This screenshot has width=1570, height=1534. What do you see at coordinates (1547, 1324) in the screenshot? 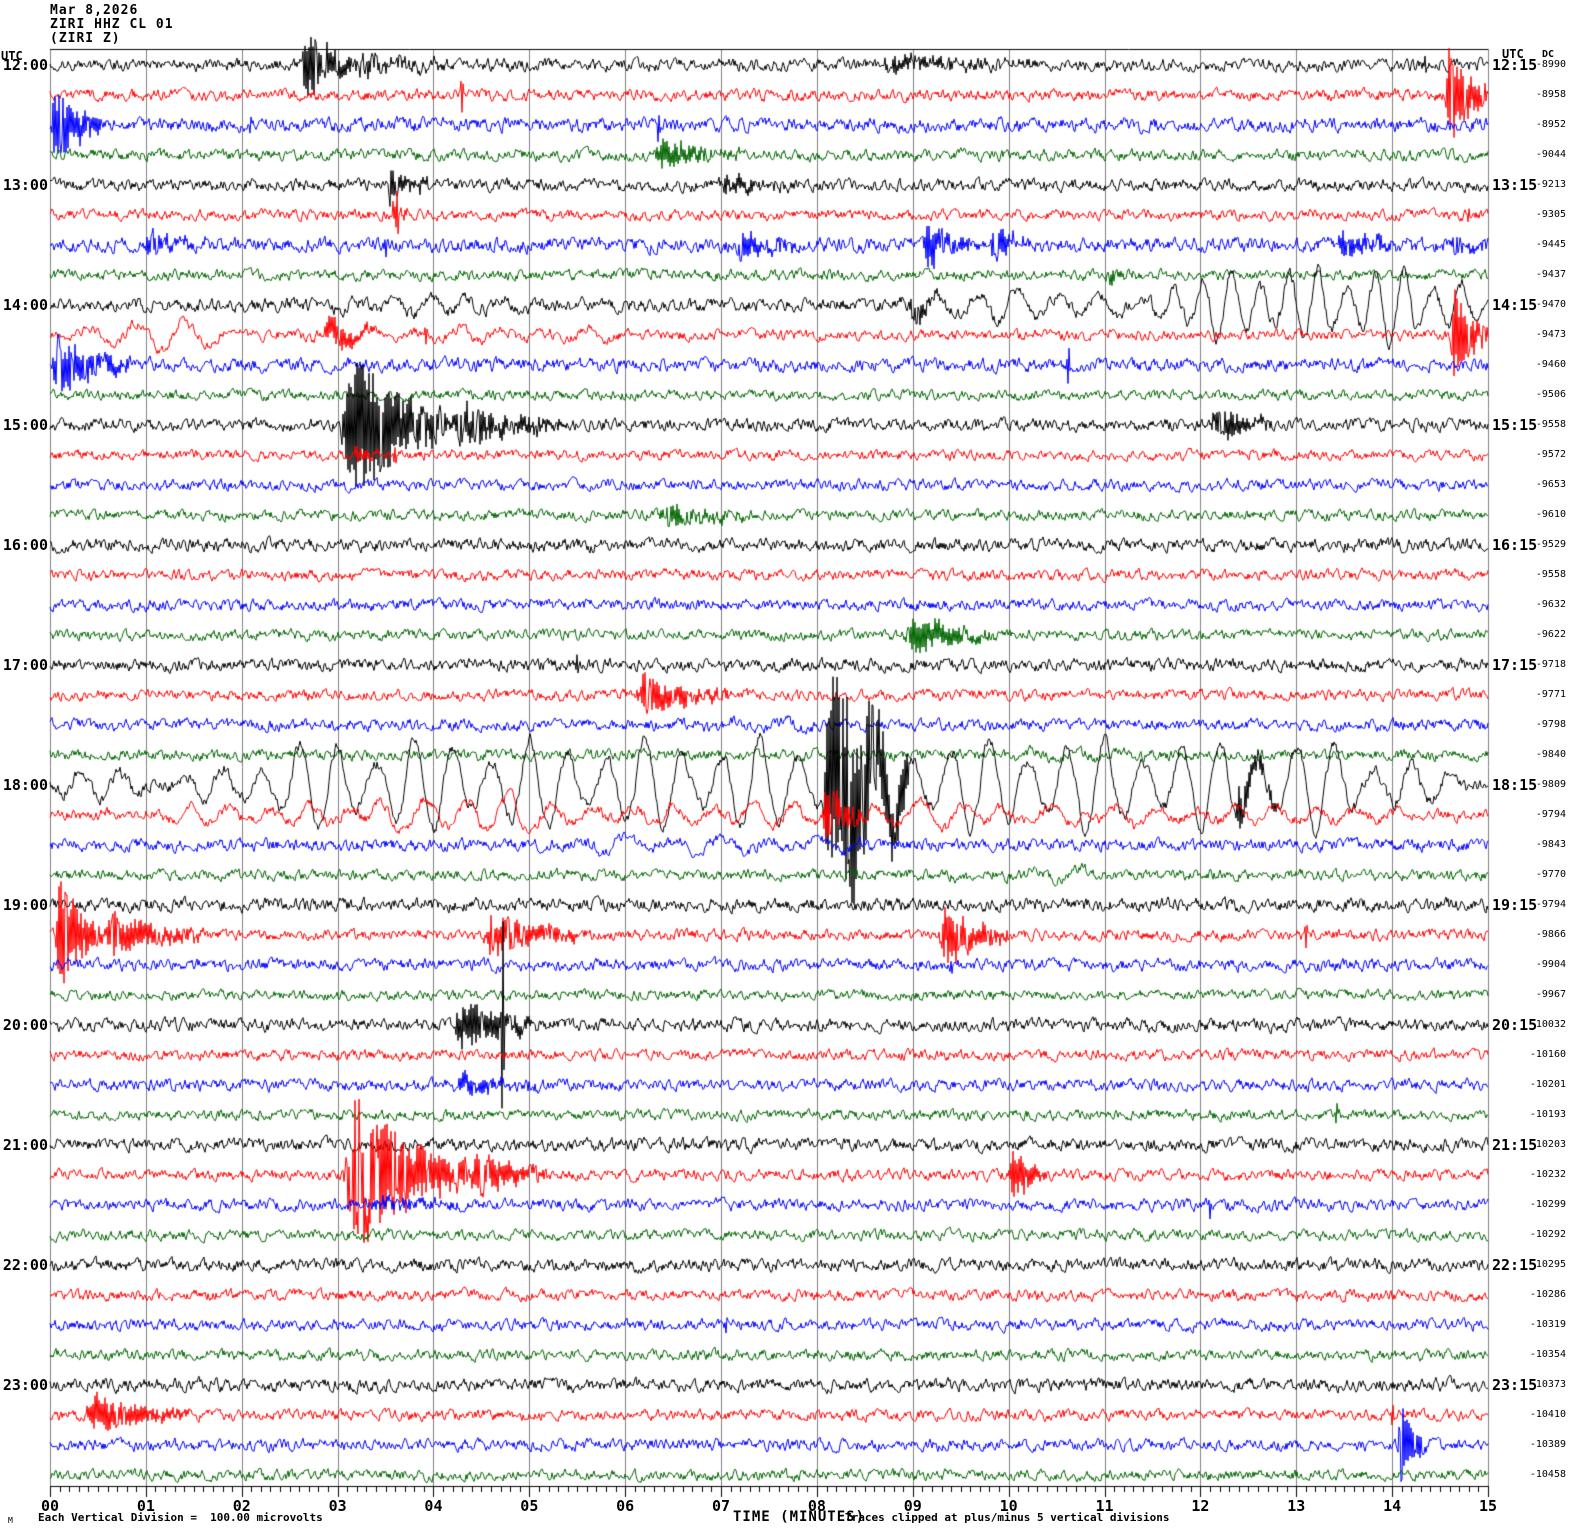
I see `dc-value: -10319` at bounding box center [1547, 1324].